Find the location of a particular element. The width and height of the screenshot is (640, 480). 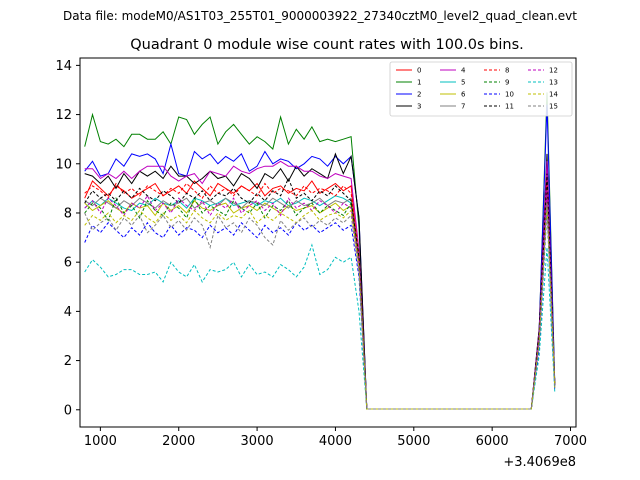

y-tick-label: 14 is located at coordinates (63, 66).